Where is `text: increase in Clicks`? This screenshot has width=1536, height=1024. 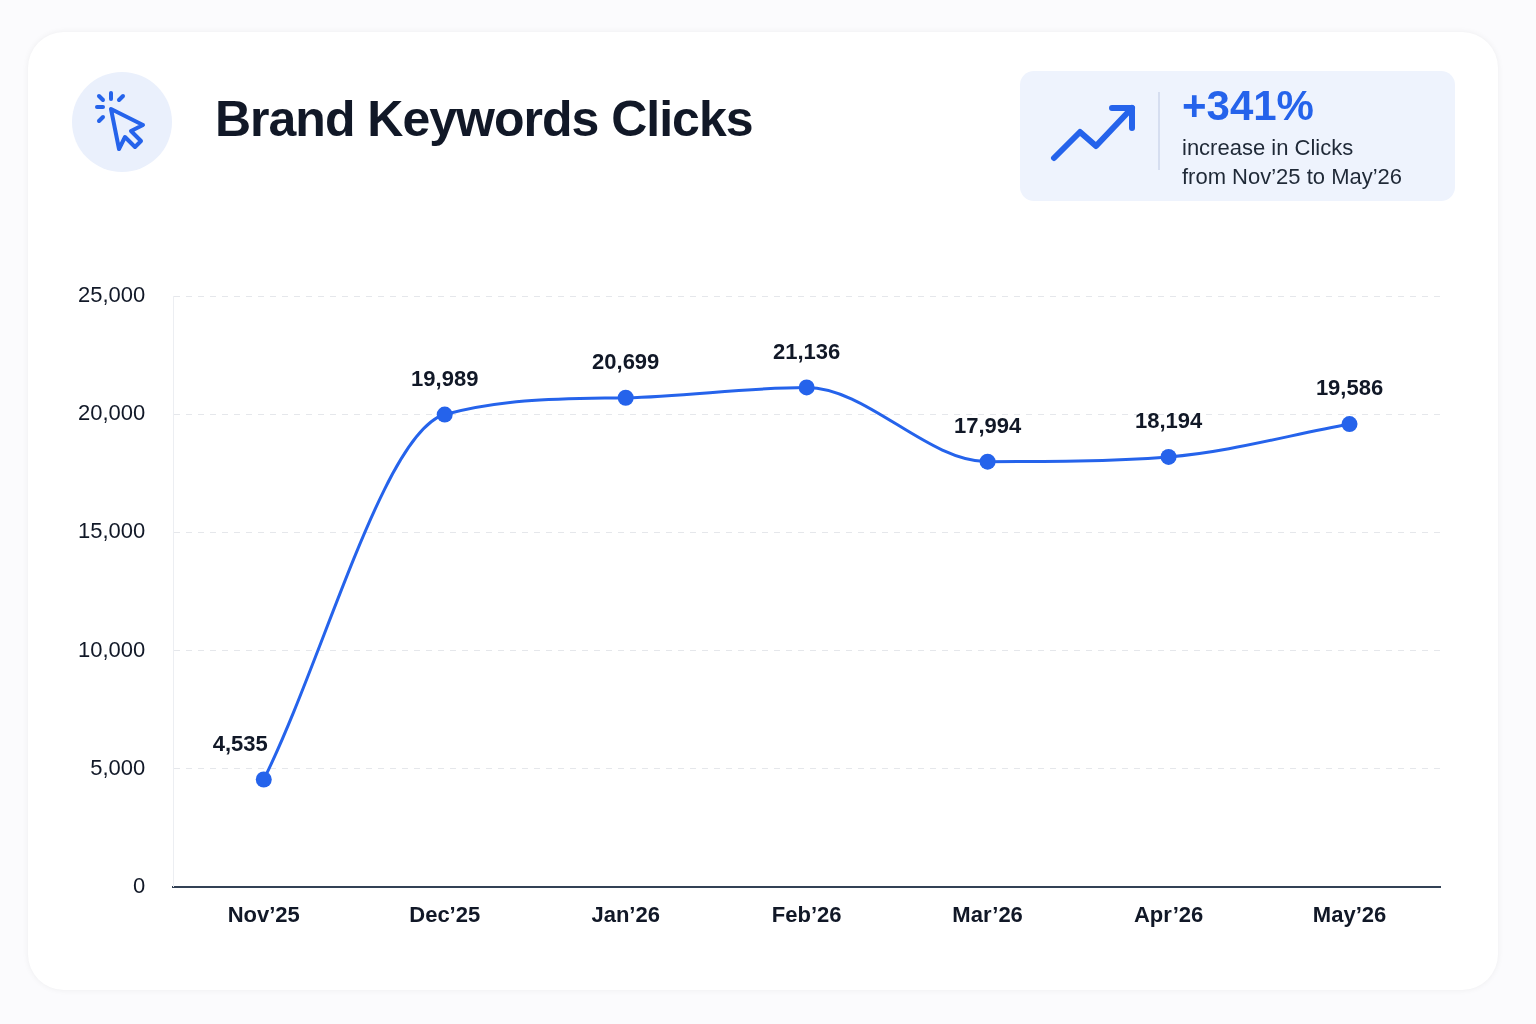 text: increase in Clicks is located at coordinates (1268, 148).